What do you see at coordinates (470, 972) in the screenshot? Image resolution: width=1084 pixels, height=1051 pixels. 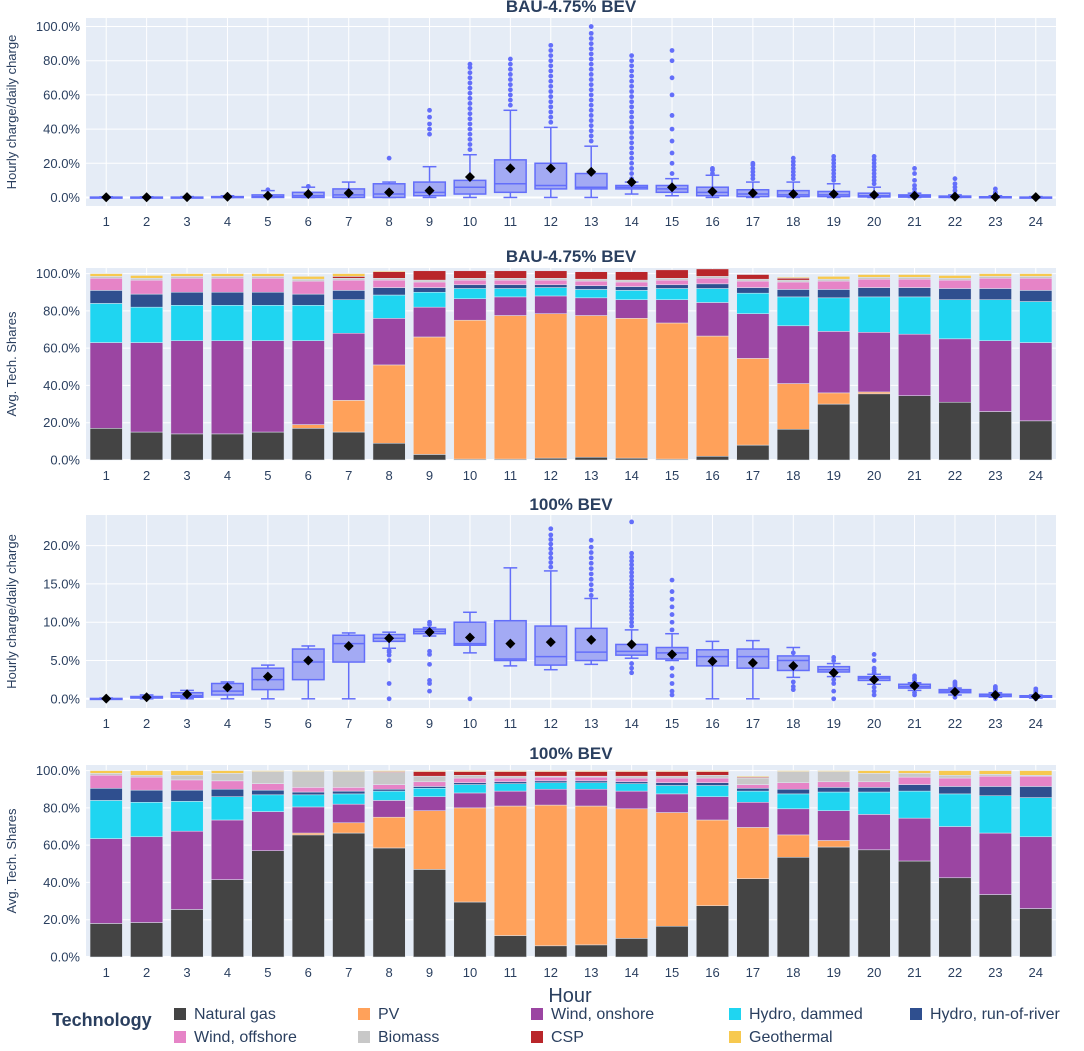 I see `x-tick-label: 10` at bounding box center [470, 972].